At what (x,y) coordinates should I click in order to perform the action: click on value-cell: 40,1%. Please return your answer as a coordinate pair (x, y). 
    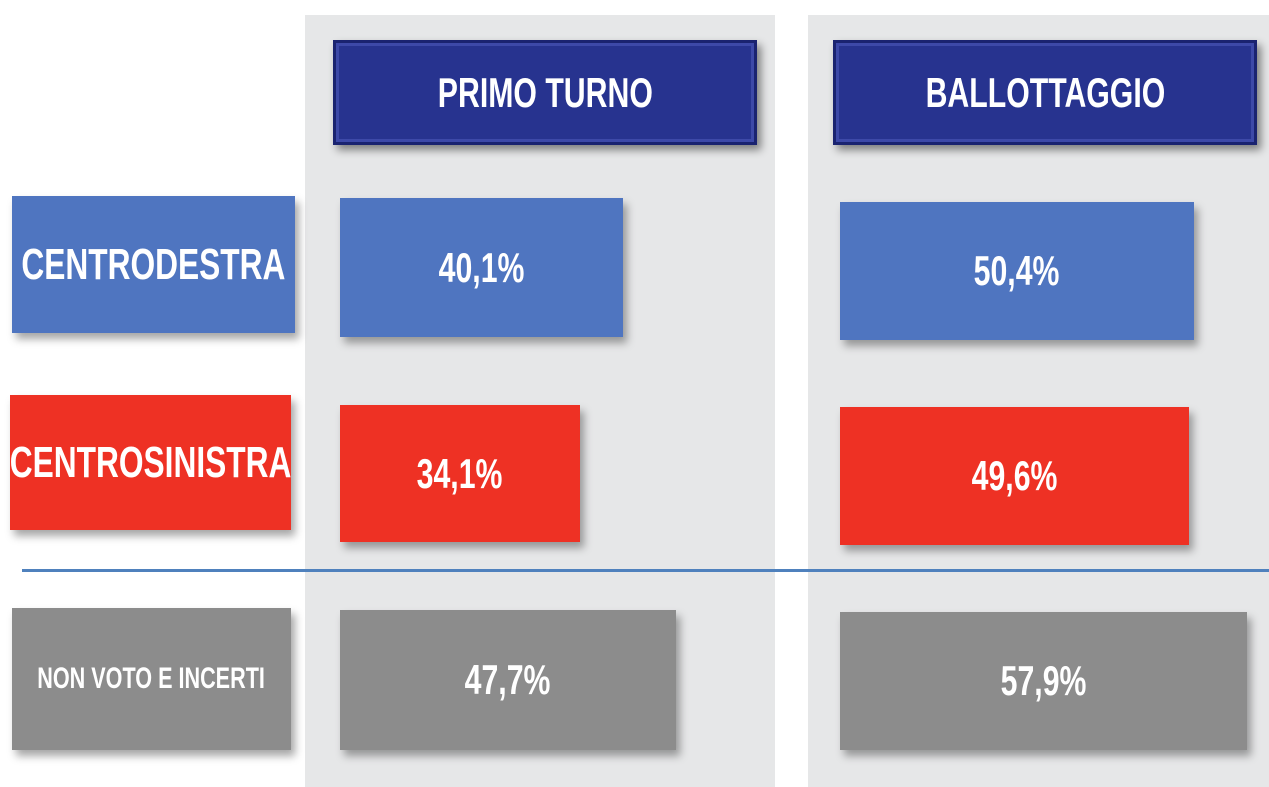
    Looking at the image, I should click on (481, 267).